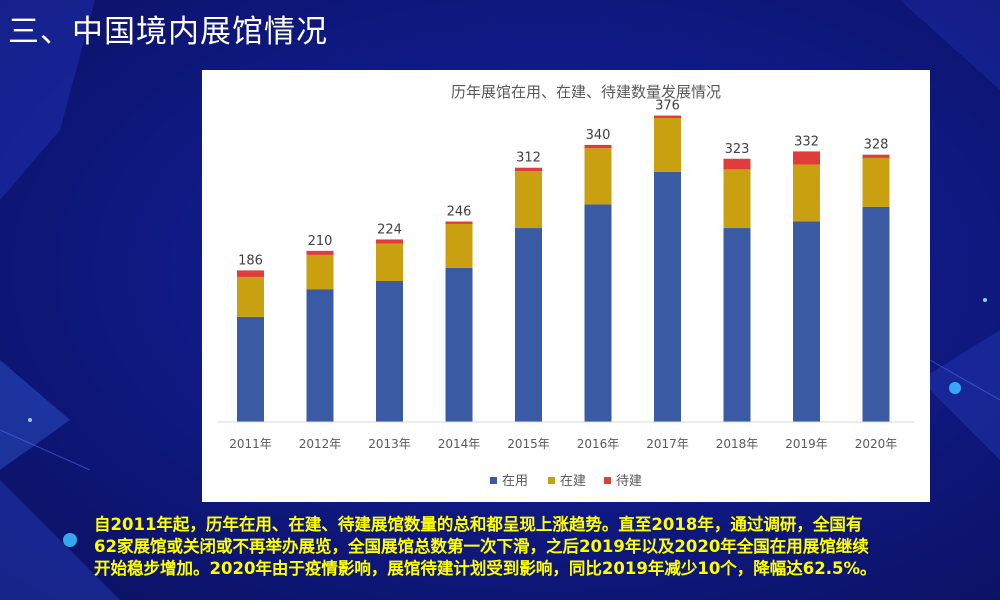  I want to click on bar-planned-2011年, so click(250, 273).